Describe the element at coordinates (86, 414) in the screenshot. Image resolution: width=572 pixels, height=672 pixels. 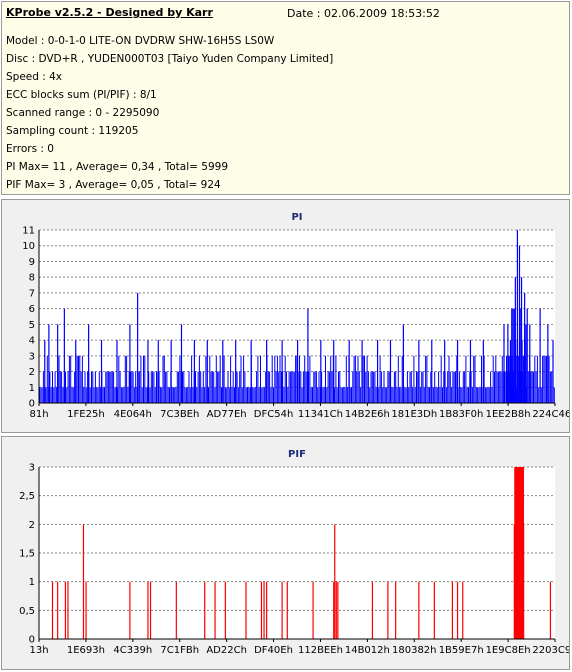
I see `x-tick-label: 1FE25h` at that location.